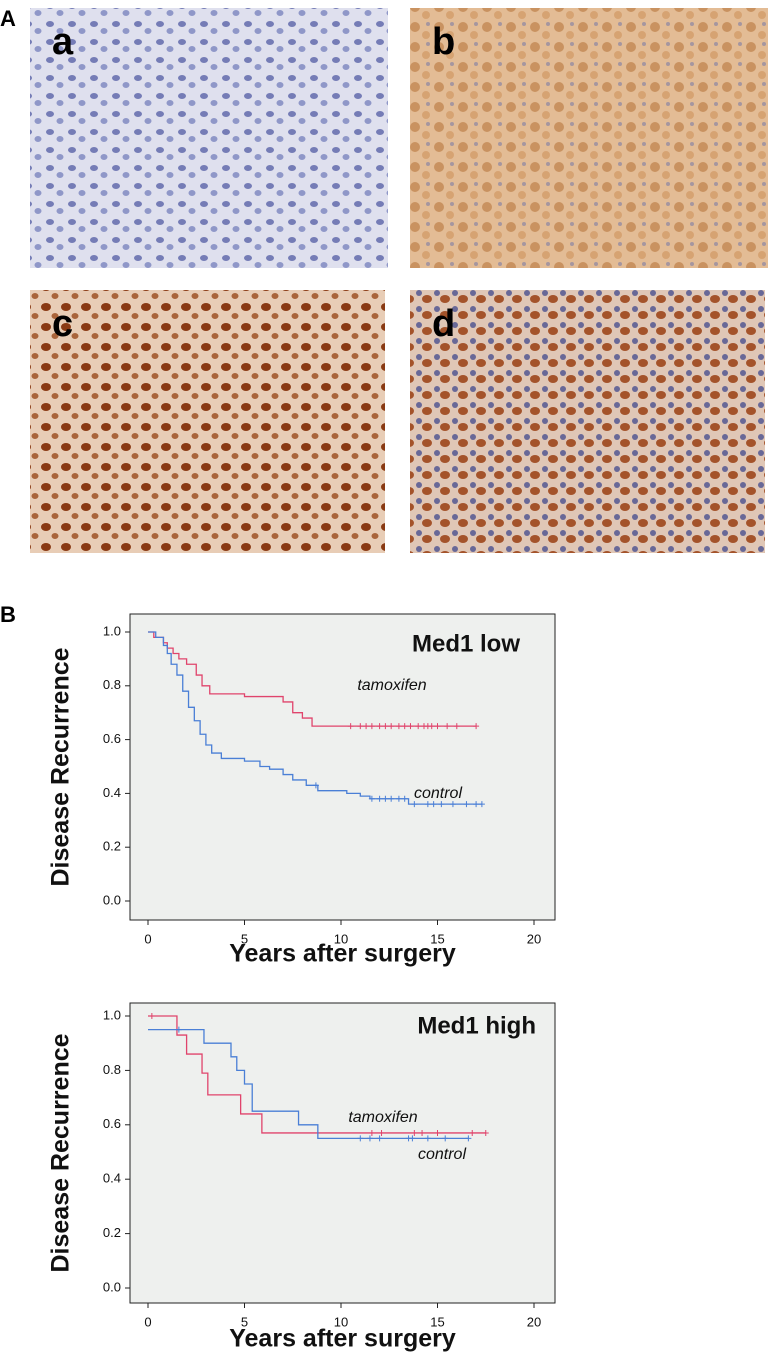 Image resolution: width=769 pixels, height=1361 pixels. I want to click on panel-label: B, so click(8, 614).